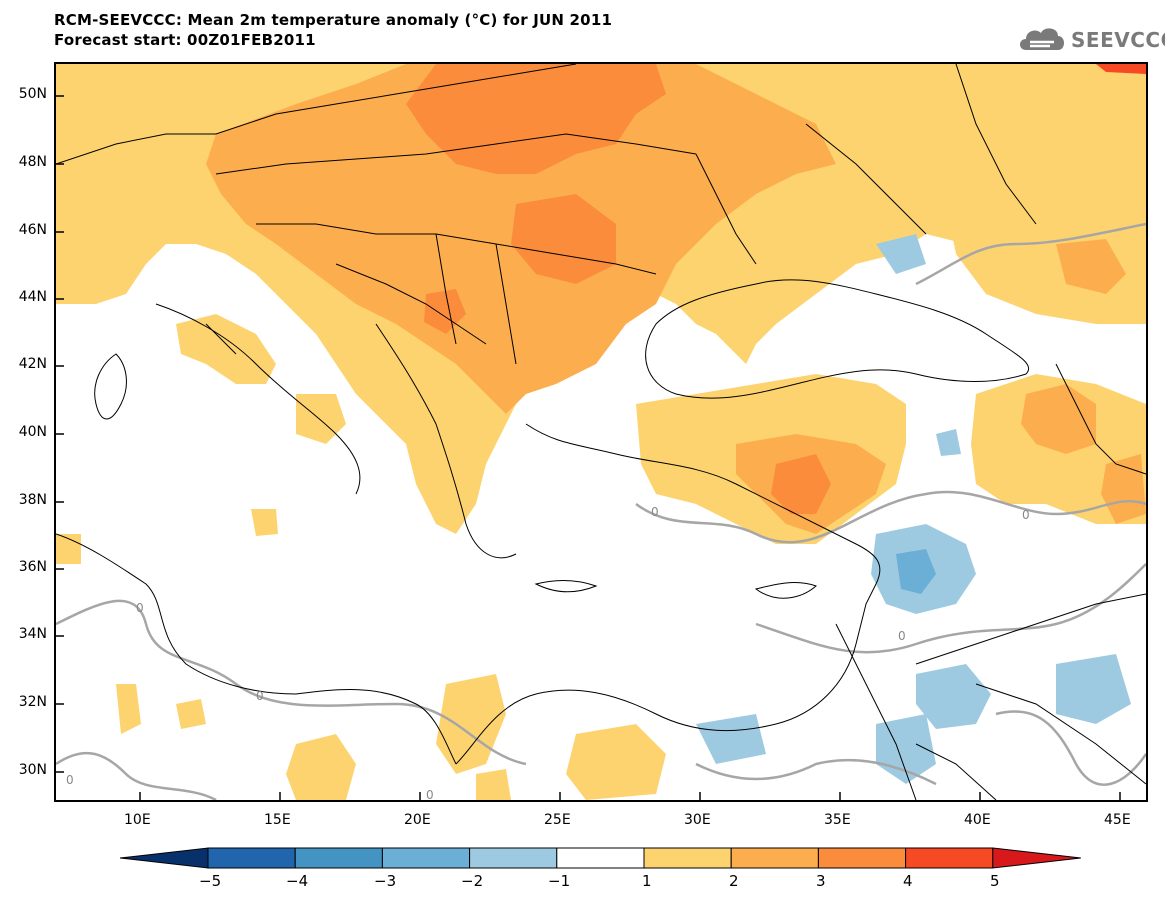 Image resolution: width=1165 pixels, height=907 pixels. What do you see at coordinates (32, 500) in the screenshot?
I see `lat-tick-label: 38N` at bounding box center [32, 500].